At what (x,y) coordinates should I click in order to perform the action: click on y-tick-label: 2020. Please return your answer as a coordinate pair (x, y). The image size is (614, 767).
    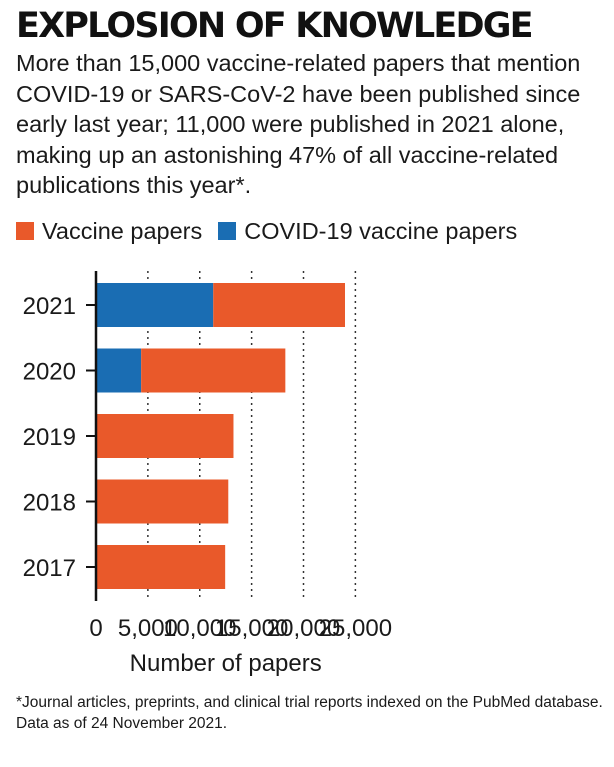
    Looking at the image, I should click on (49, 372).